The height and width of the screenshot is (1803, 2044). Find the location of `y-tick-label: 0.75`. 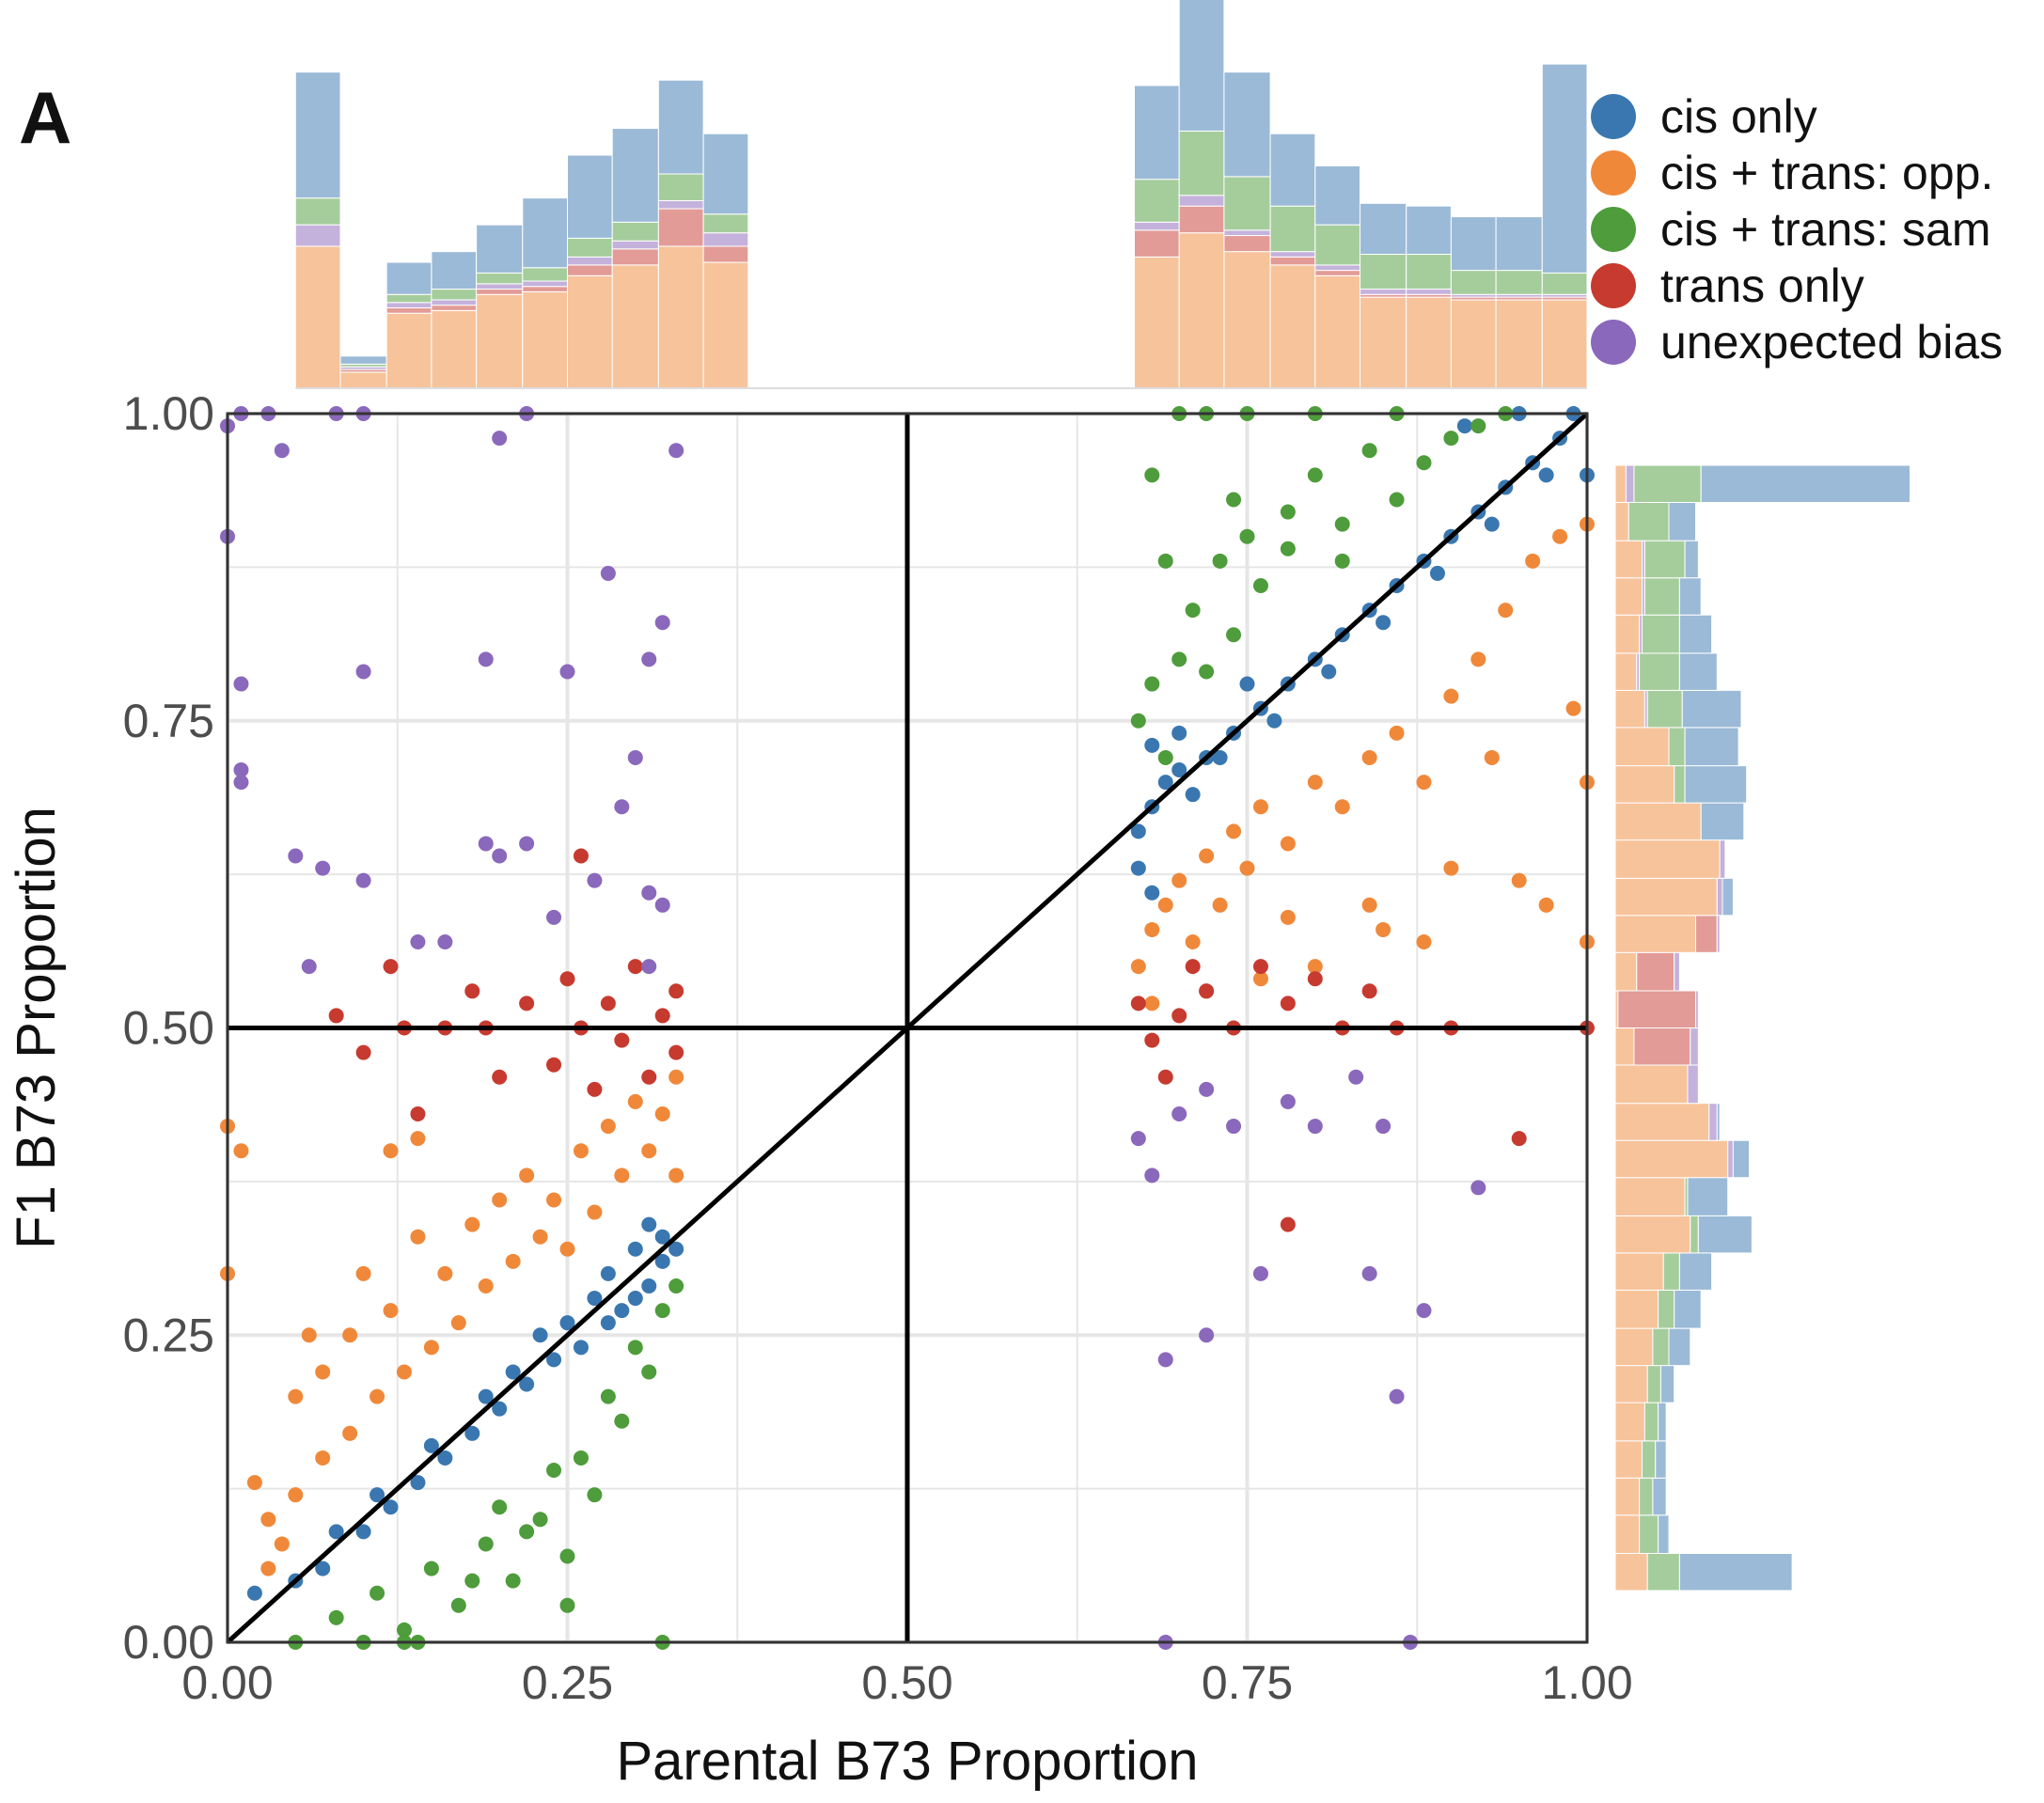

y-tick-label: 0.75 is located at coordinates (168, 721).